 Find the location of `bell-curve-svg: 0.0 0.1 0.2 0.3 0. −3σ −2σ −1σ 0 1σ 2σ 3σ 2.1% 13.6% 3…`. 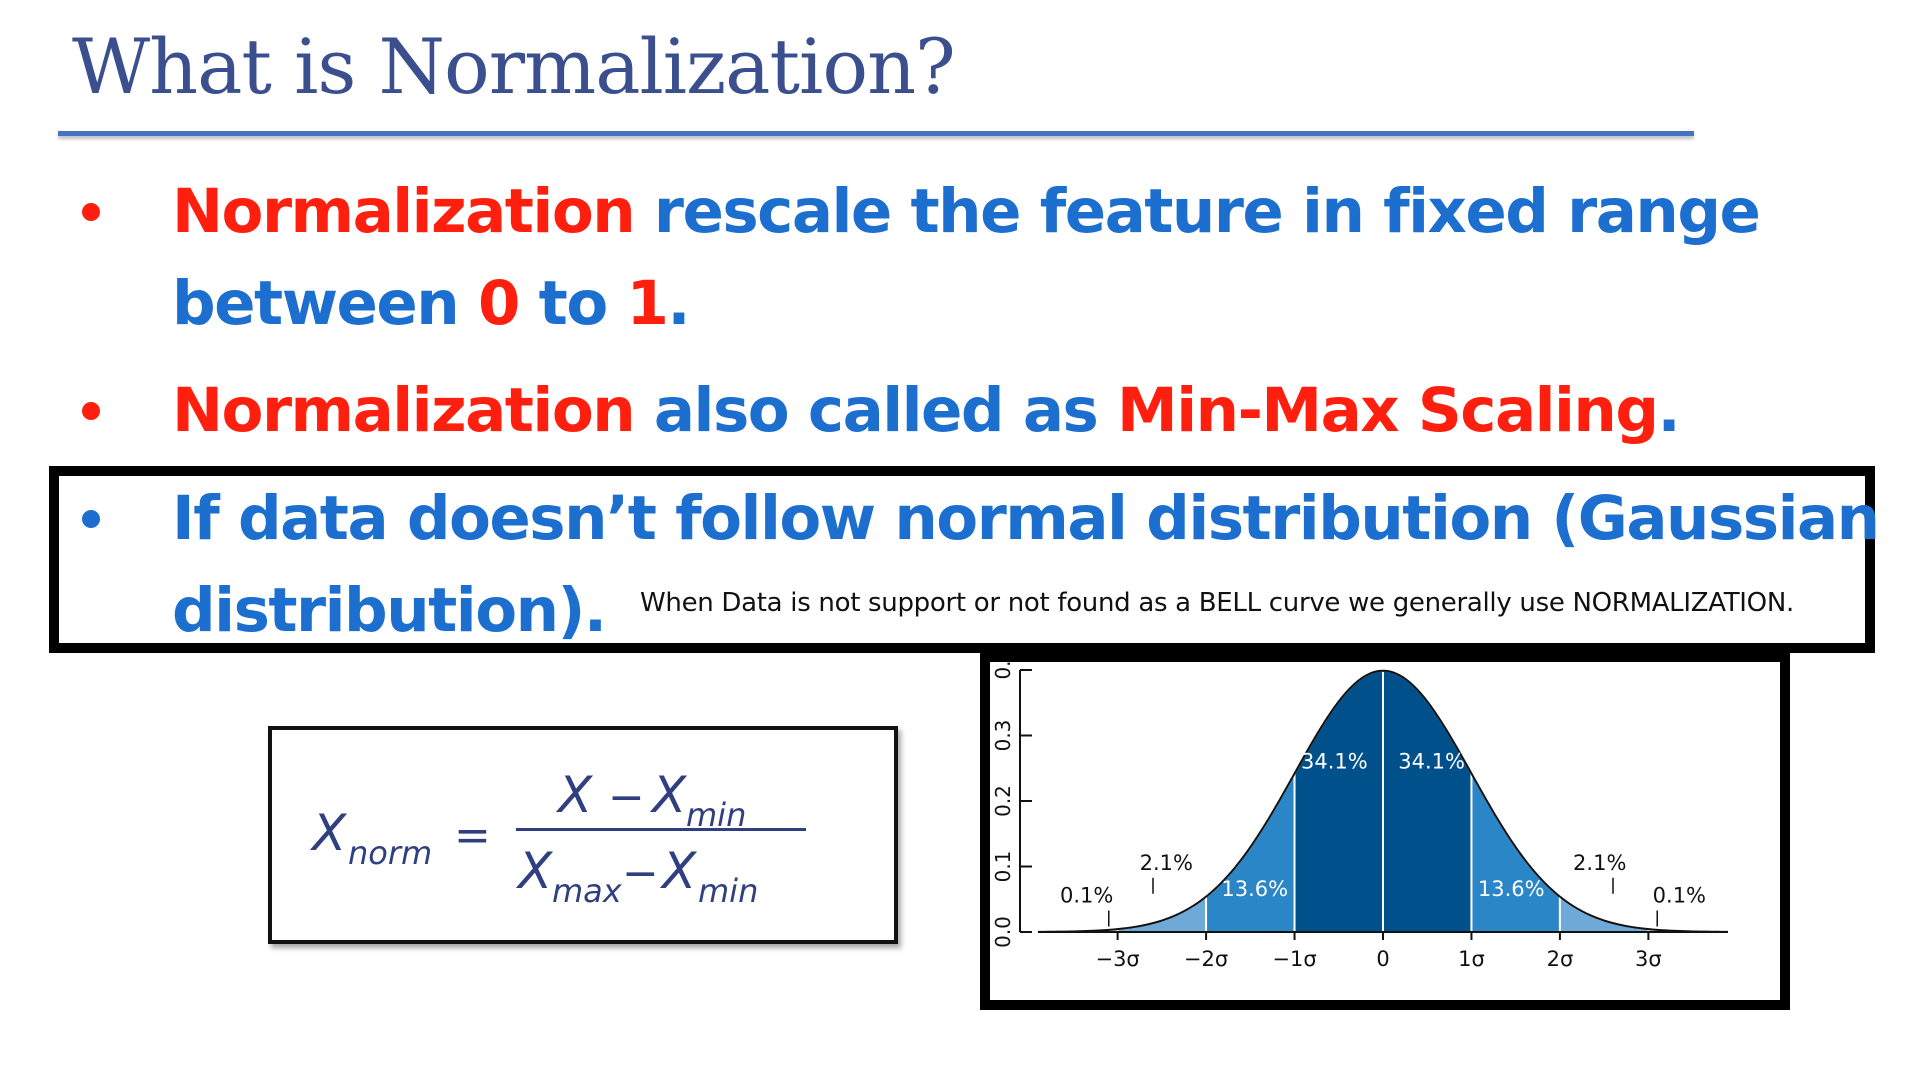

bell-curve-svg: 0.0 0.1 0.2 0.3 0. −3σ −2σ −1σ 0 1σ 2σ 3σ 2.1% 13.6% 3… is located at coordinates (1360, 815).